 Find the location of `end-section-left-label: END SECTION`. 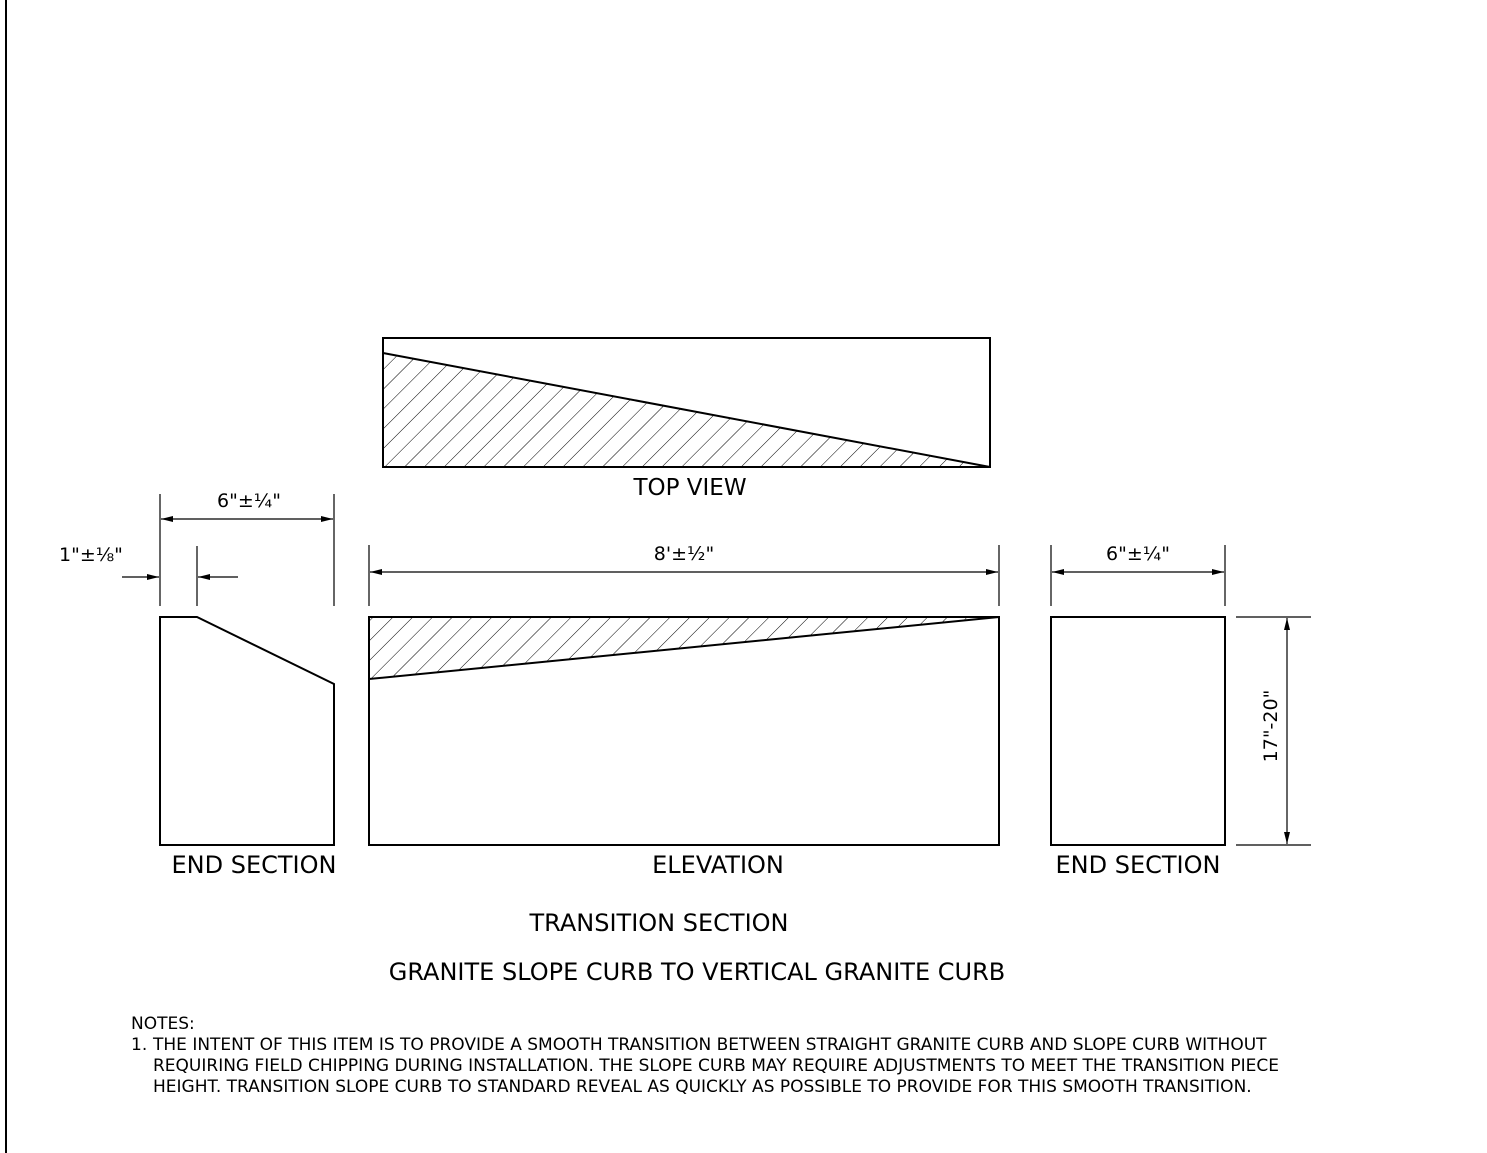

end-section-left-label: END SECTION is located at coordinates (254, 865).